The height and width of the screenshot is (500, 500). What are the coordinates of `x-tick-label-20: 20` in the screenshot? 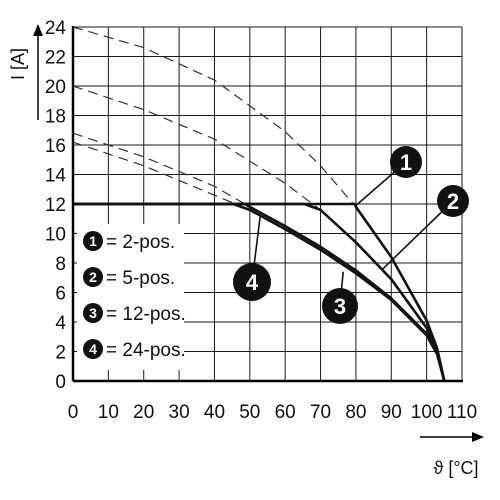 It's located at (143, 412).